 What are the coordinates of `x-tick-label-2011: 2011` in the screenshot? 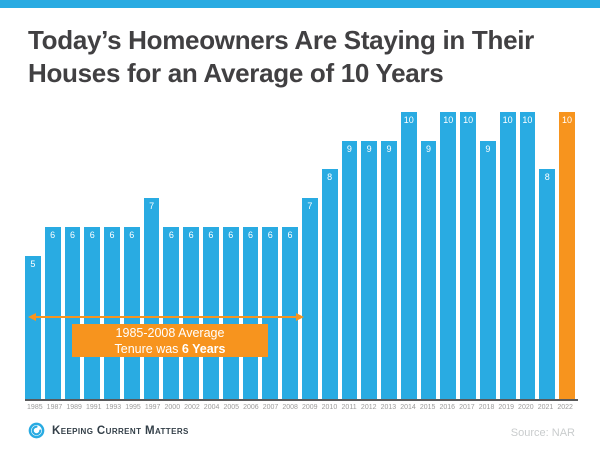 It's located at (349, 407).